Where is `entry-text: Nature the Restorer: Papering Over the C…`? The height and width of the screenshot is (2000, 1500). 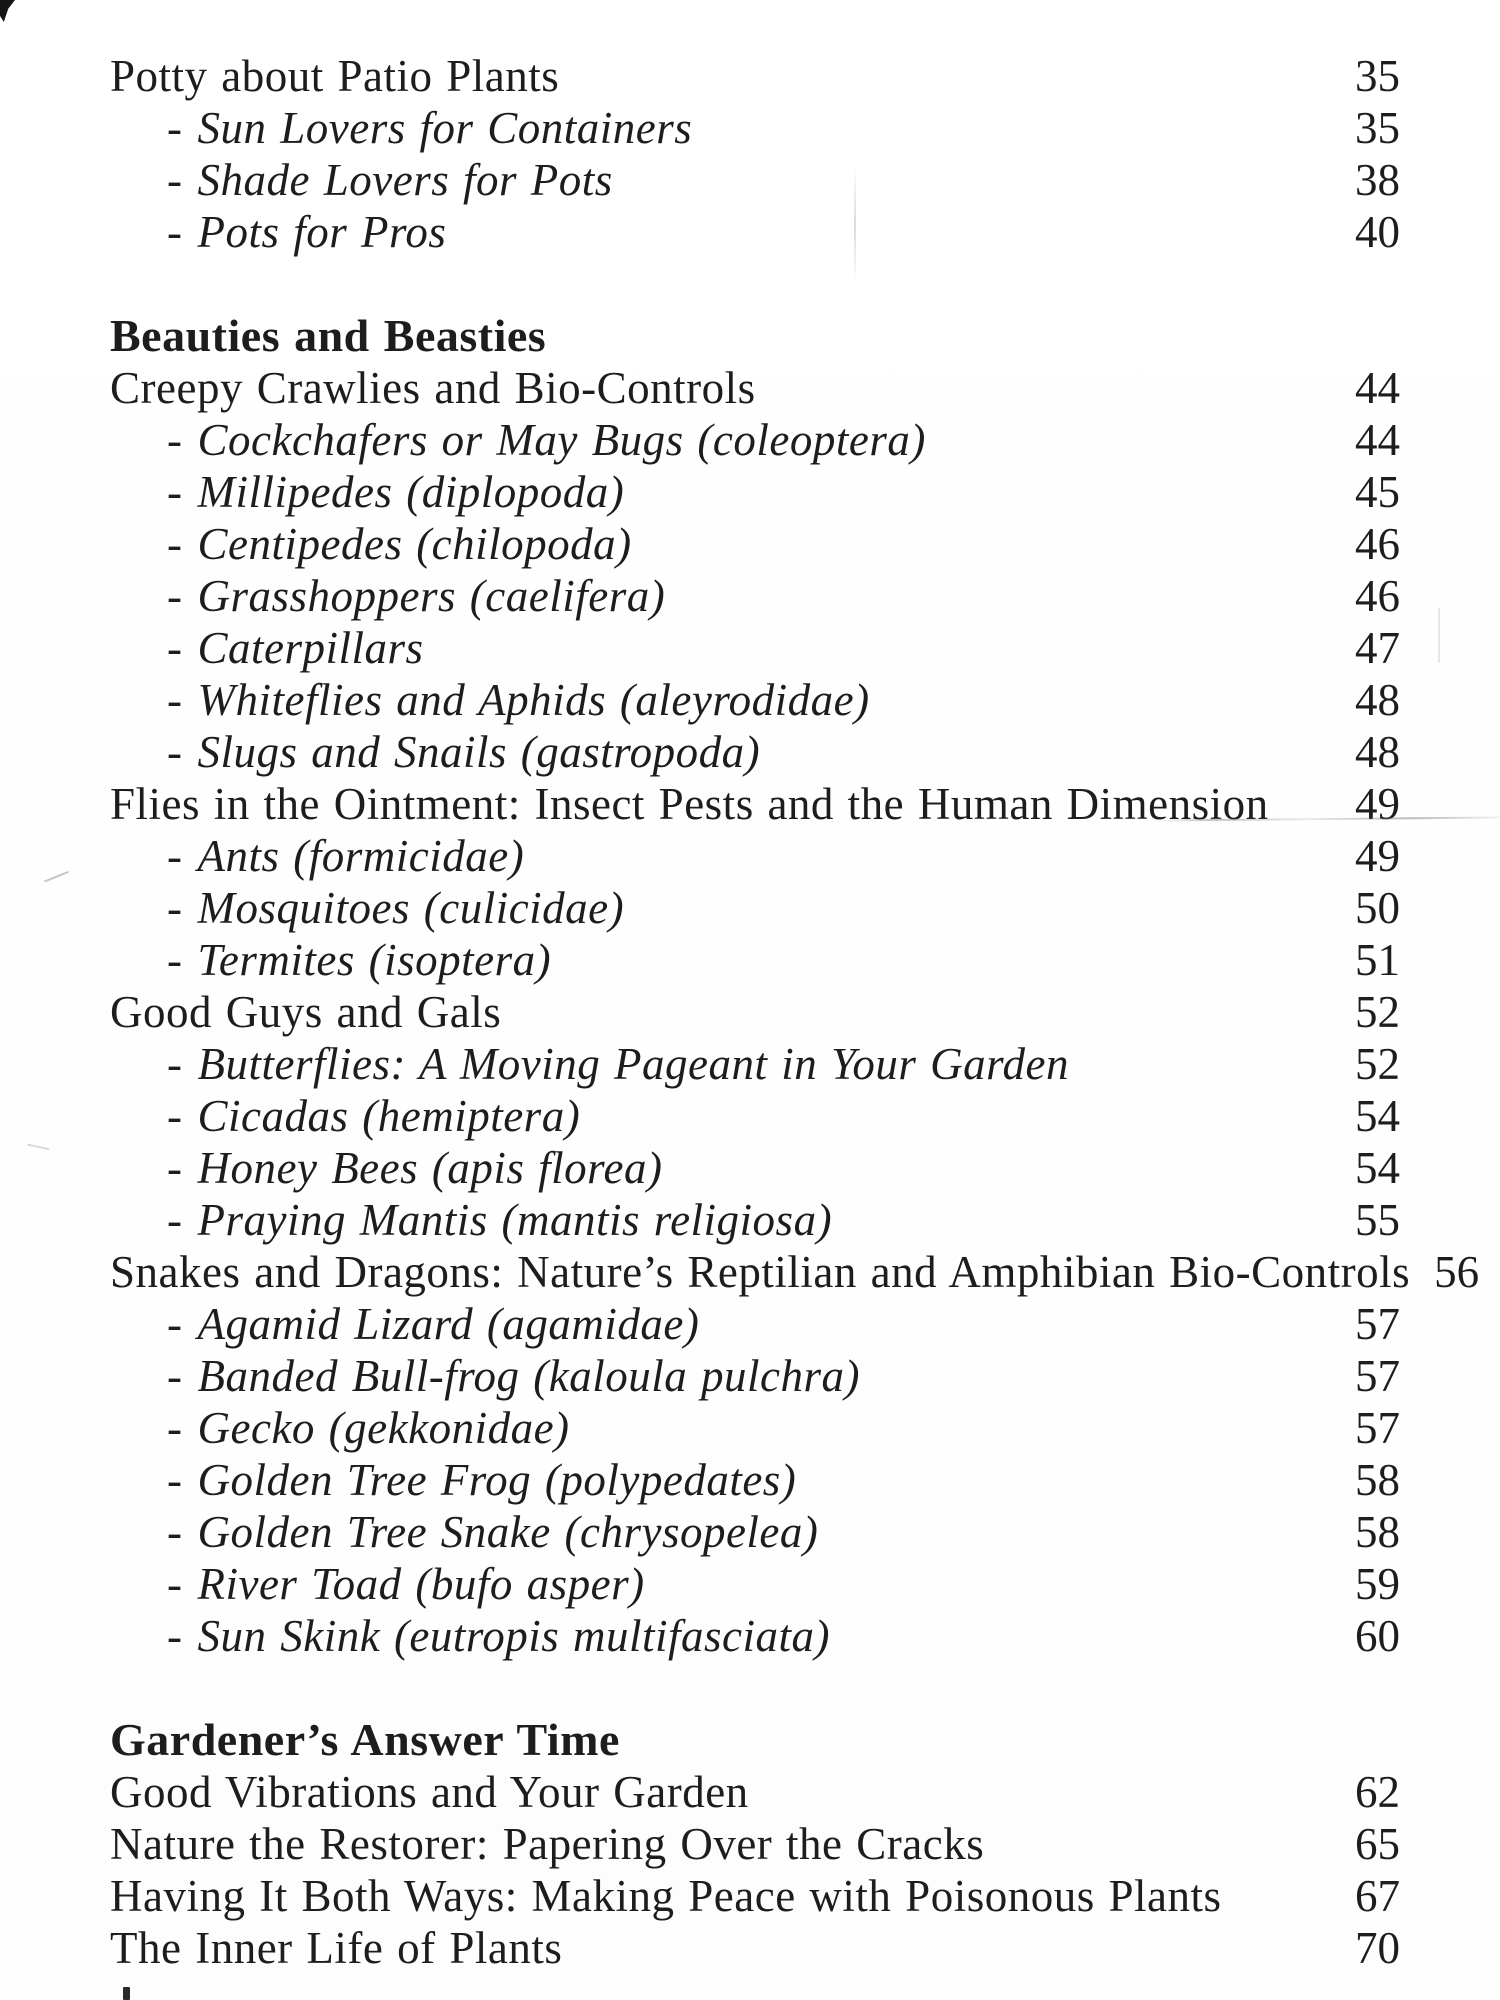 entry-text: Nature the Restorer: Papering Over the C… is located at coordinates (547, 1844).